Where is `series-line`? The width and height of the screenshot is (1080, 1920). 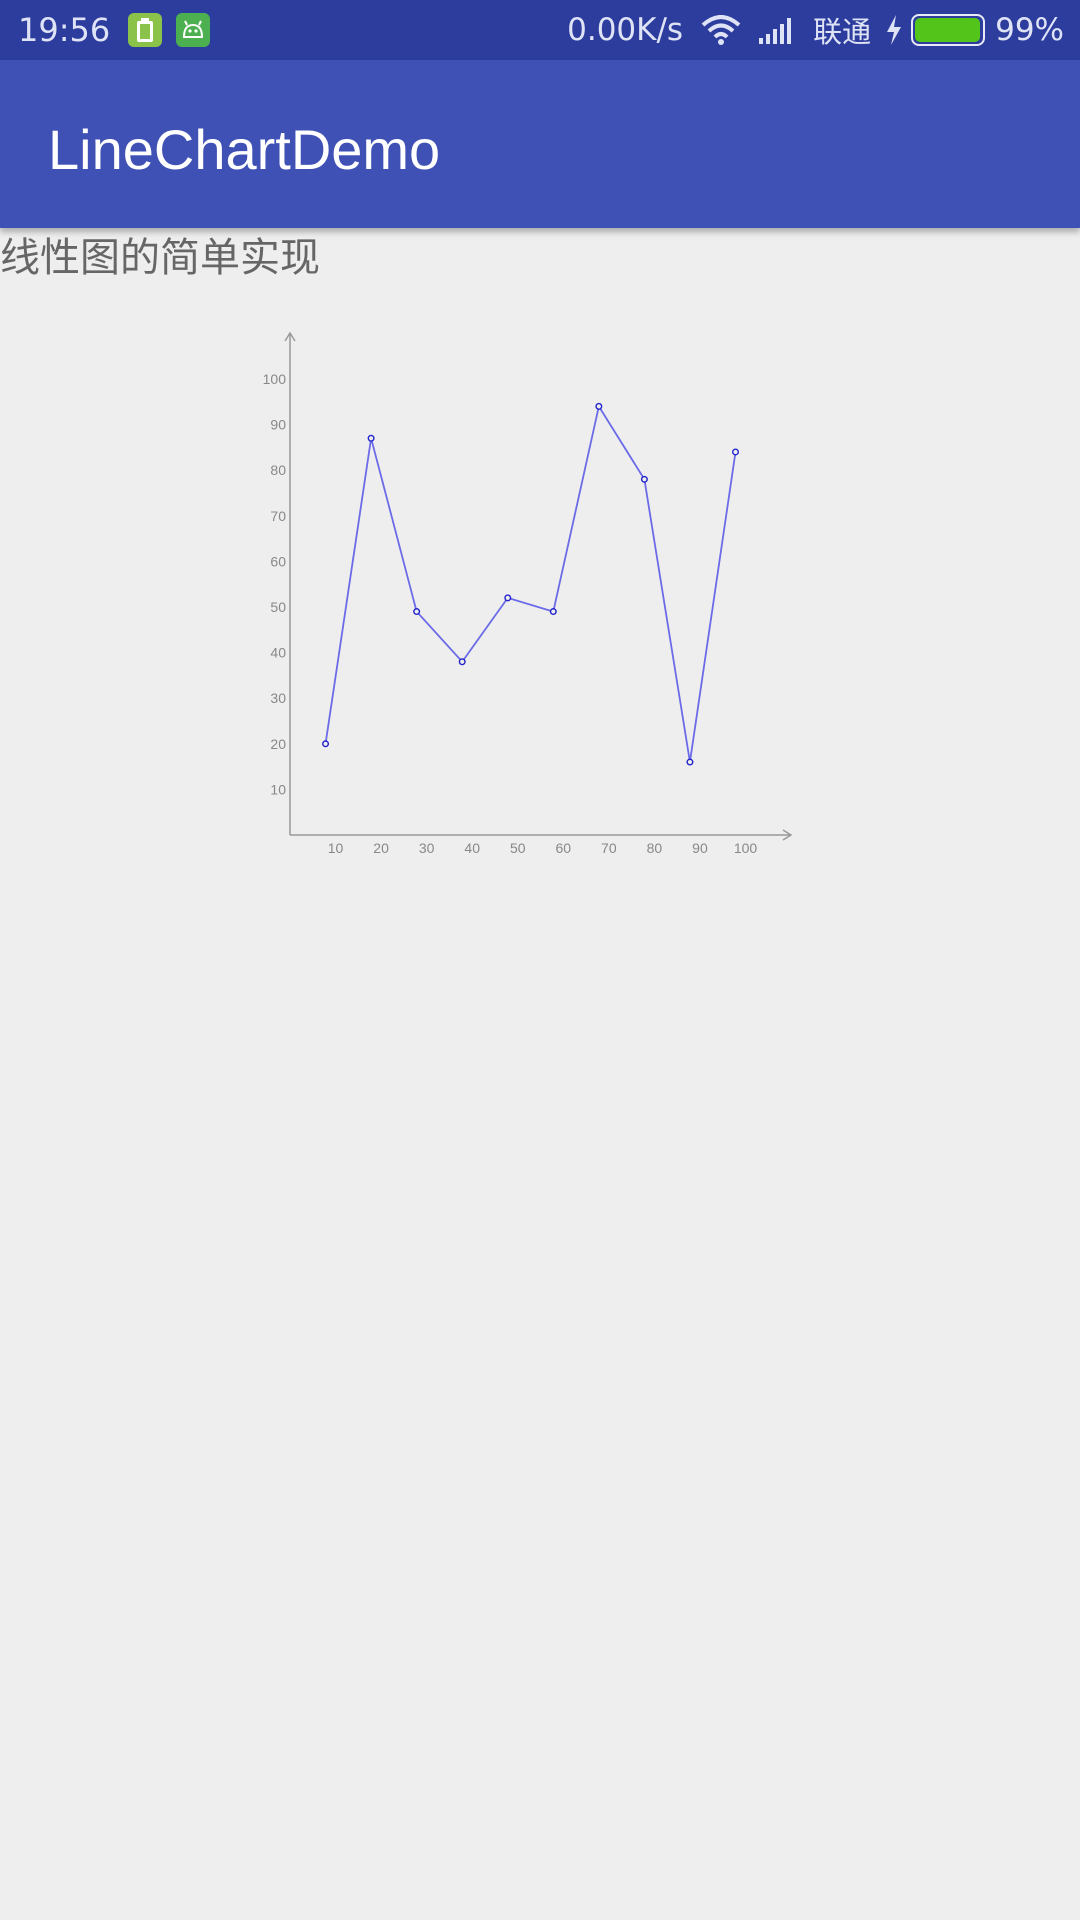
series-line is located at coordinates (530, 583).